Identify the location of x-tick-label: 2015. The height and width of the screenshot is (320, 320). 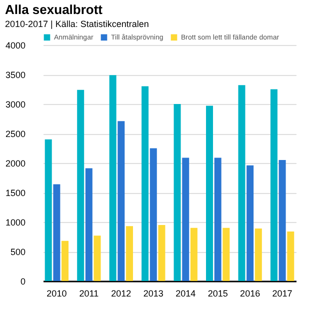
(218, 293).